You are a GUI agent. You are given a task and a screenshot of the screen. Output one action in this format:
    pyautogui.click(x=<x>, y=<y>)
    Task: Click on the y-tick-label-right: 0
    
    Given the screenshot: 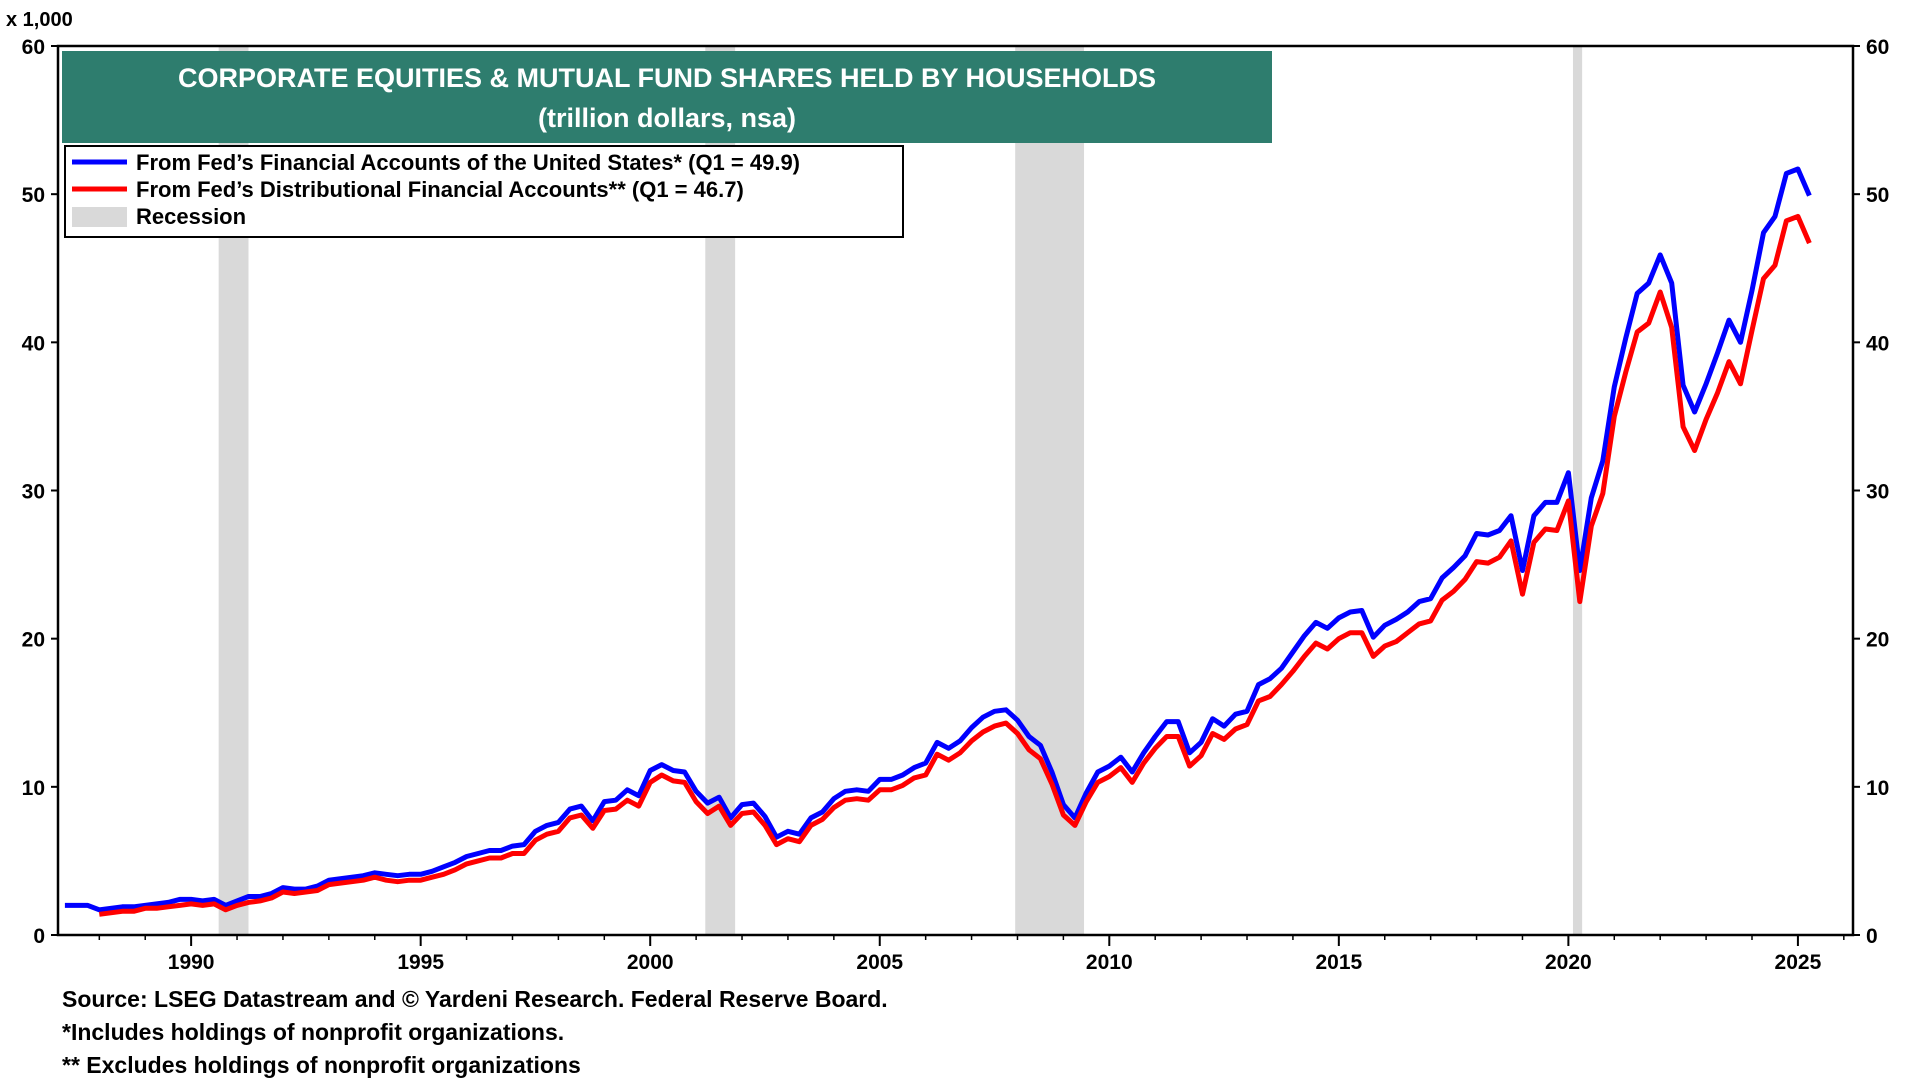 What is the action you would take?
    pyautogui.click(x=1872, y=936)
    